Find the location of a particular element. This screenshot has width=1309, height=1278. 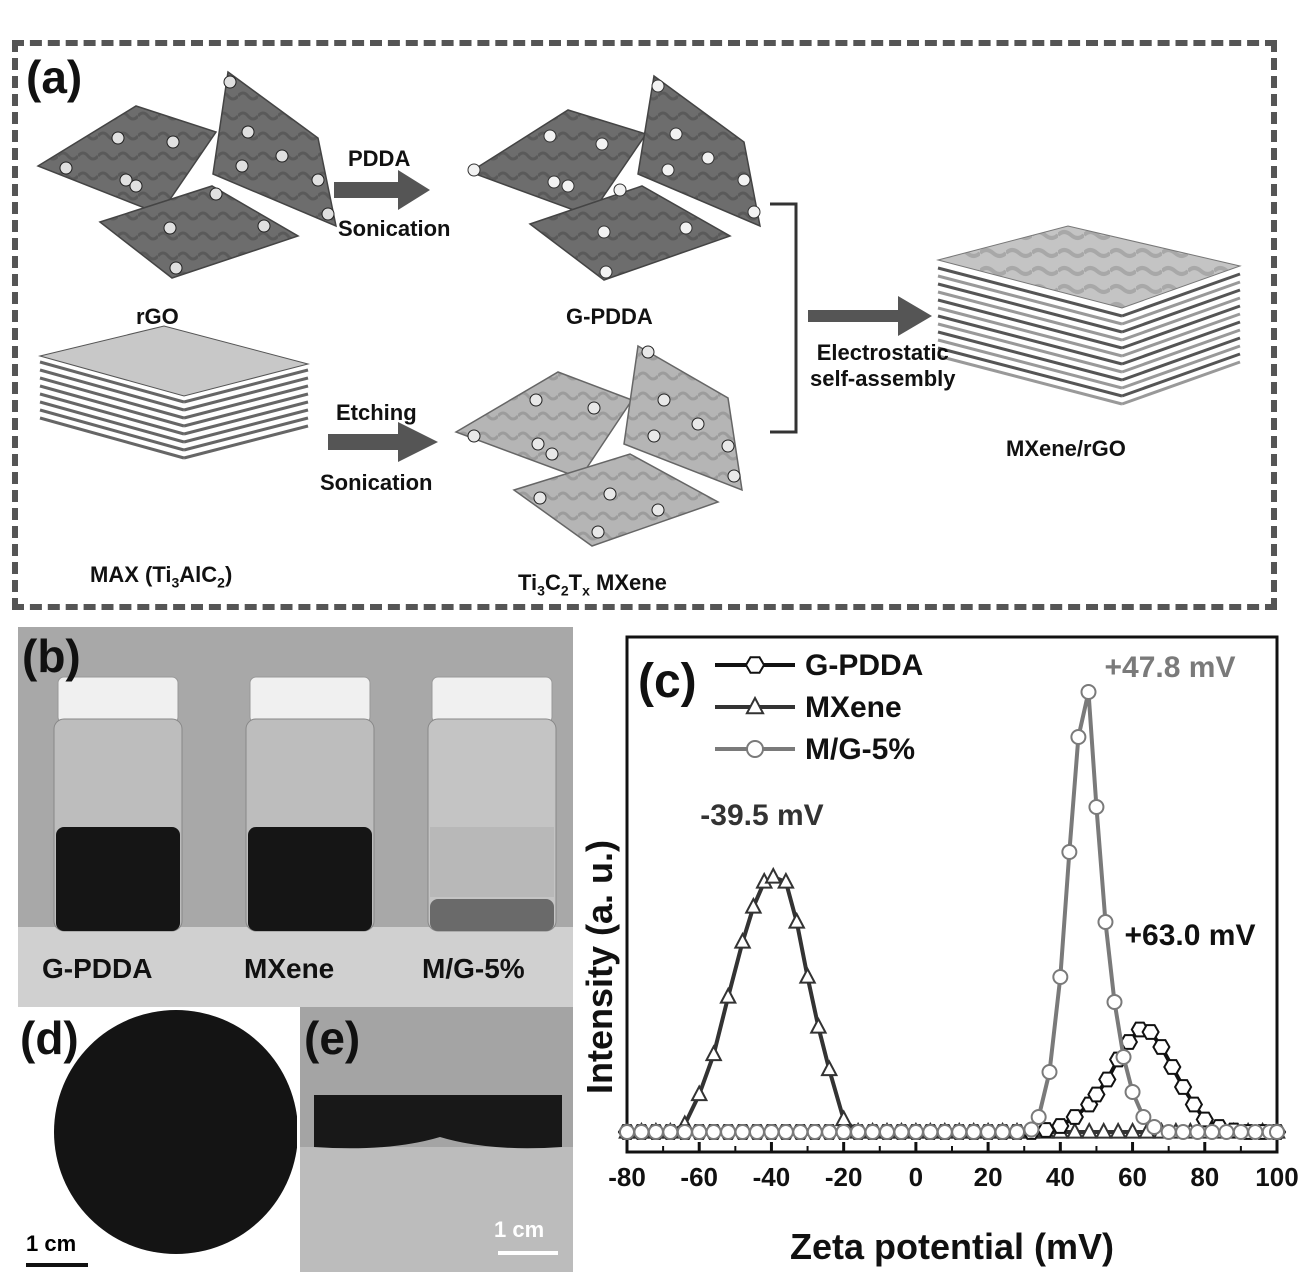

legend: G-PDDA MXene M/G-5% is located at coordinates (819, 707).